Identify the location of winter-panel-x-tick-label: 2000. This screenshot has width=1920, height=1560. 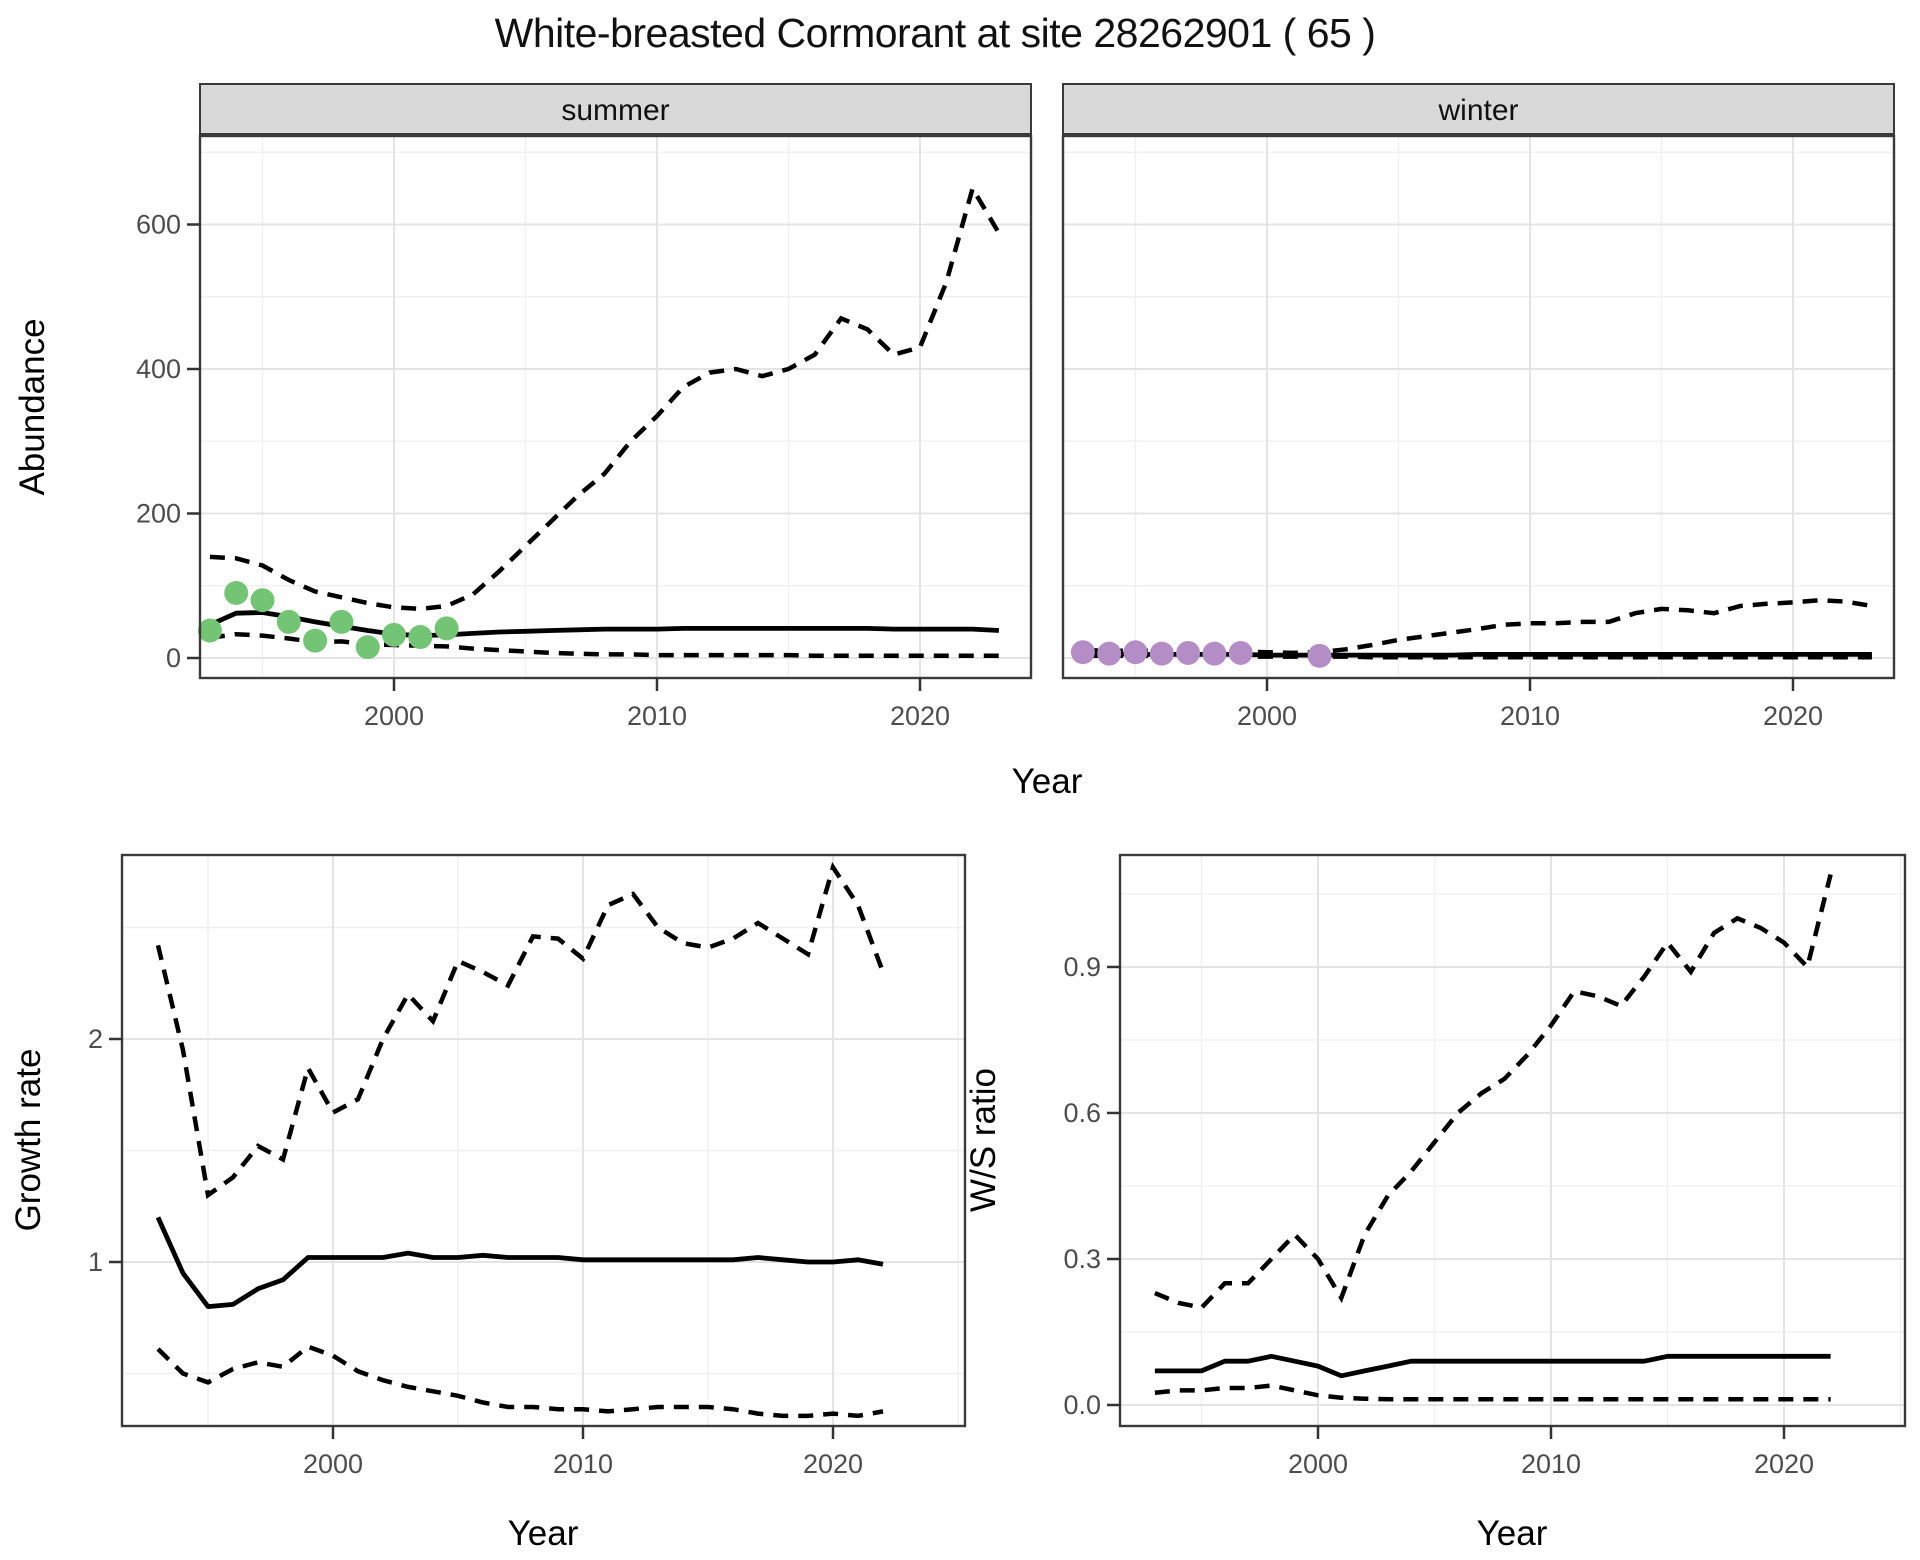
(1267, 716).